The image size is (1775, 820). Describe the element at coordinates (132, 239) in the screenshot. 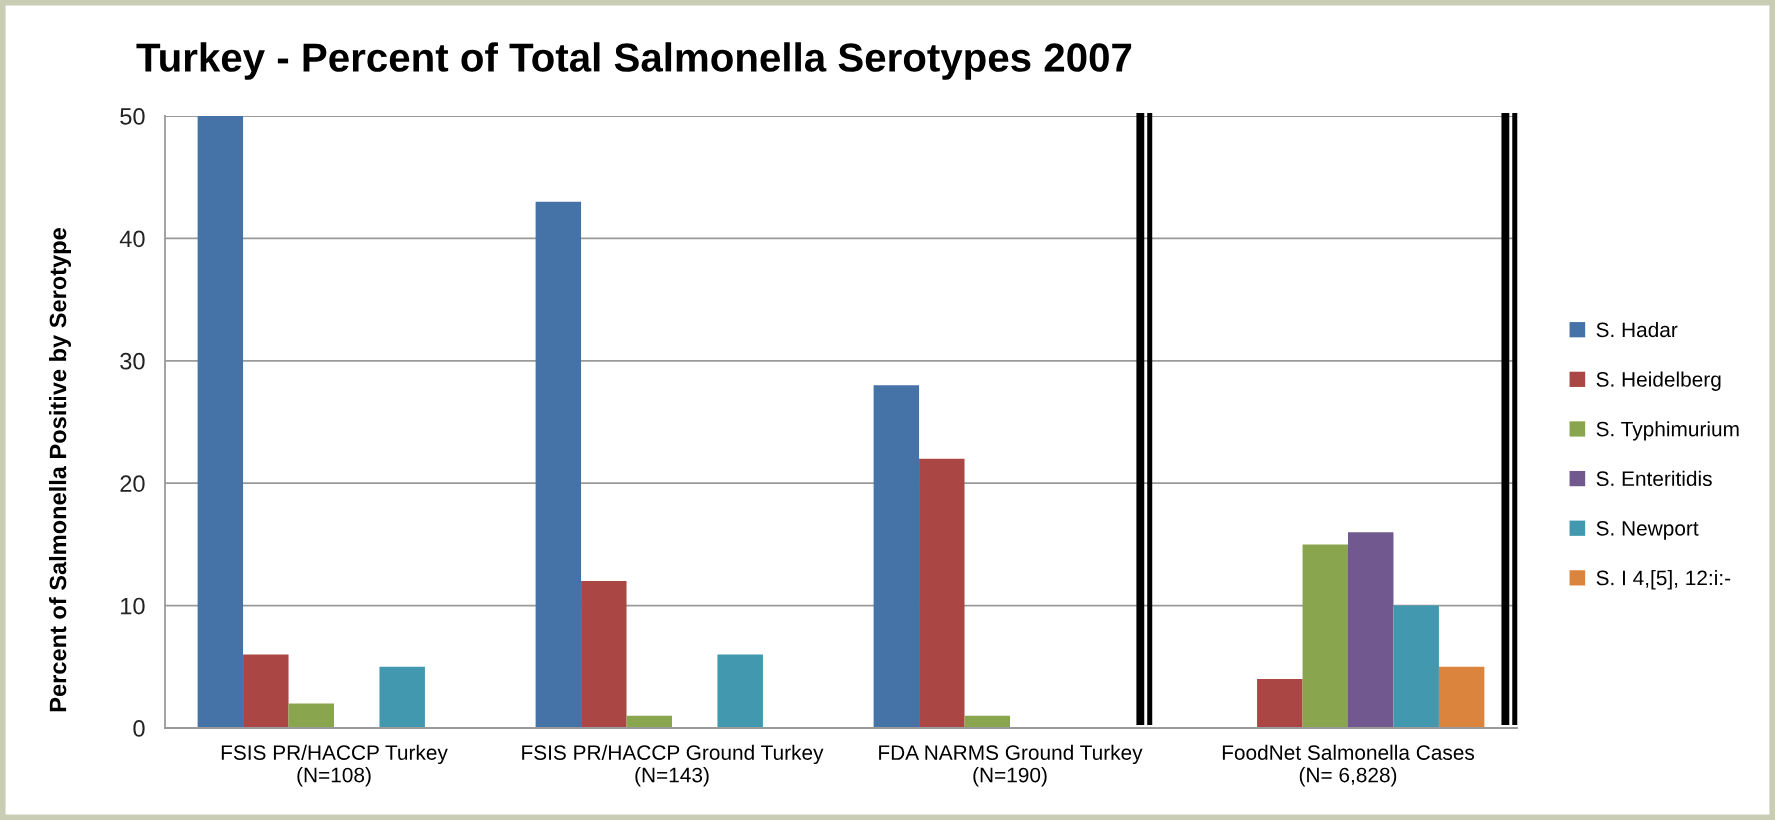

I see `y-tick-label: 40` at that location.